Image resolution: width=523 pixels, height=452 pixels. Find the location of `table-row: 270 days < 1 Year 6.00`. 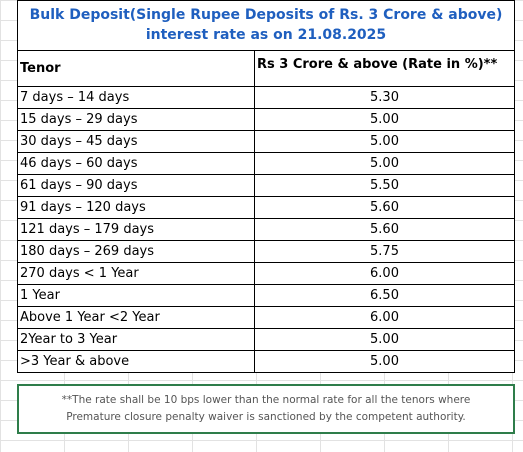

table-row: 270 days < 1 Year 6.00 is located at coordinates (266, 273).